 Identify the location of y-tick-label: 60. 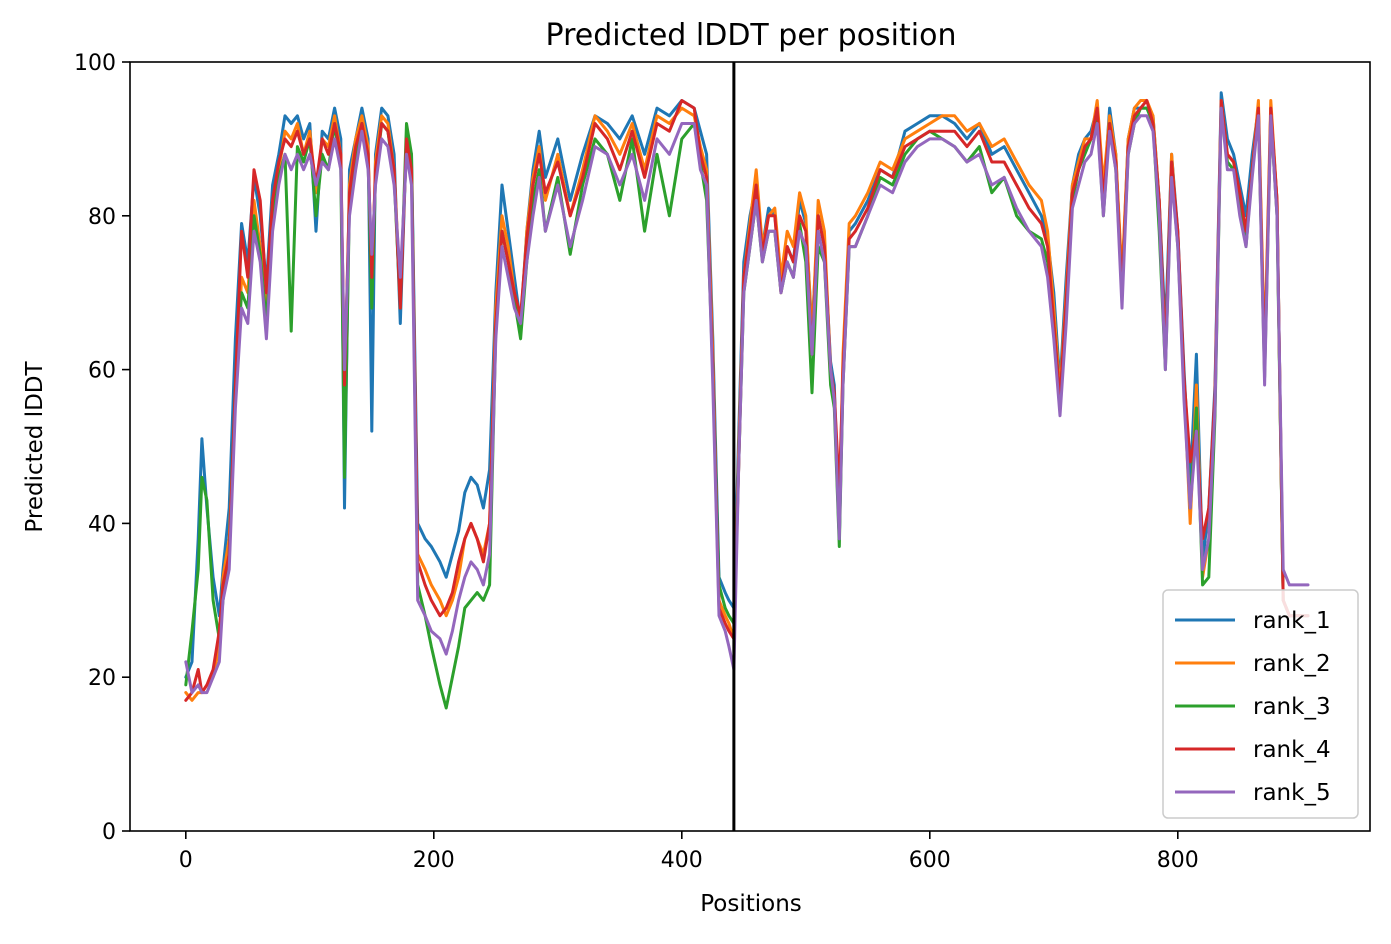
(102, 371).